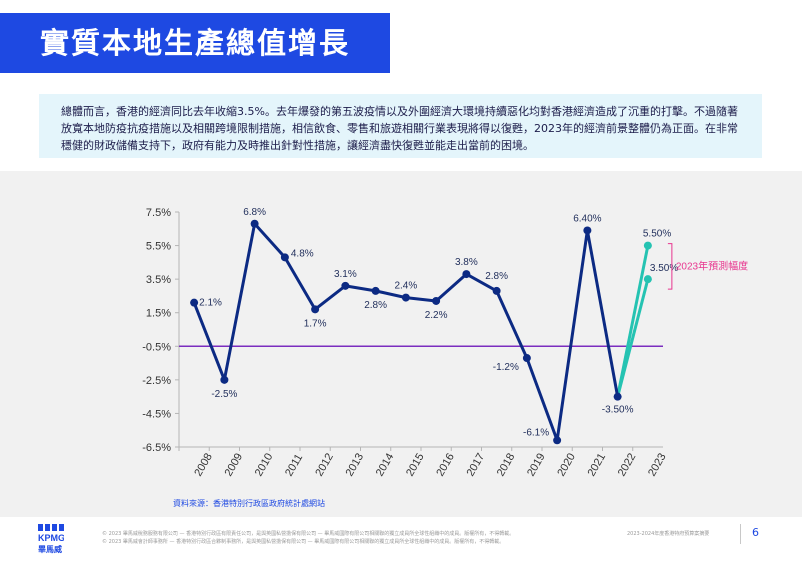 This screenshot has height=567, width=802. I want to click on data-label: 6.8%, so click(254, 212).